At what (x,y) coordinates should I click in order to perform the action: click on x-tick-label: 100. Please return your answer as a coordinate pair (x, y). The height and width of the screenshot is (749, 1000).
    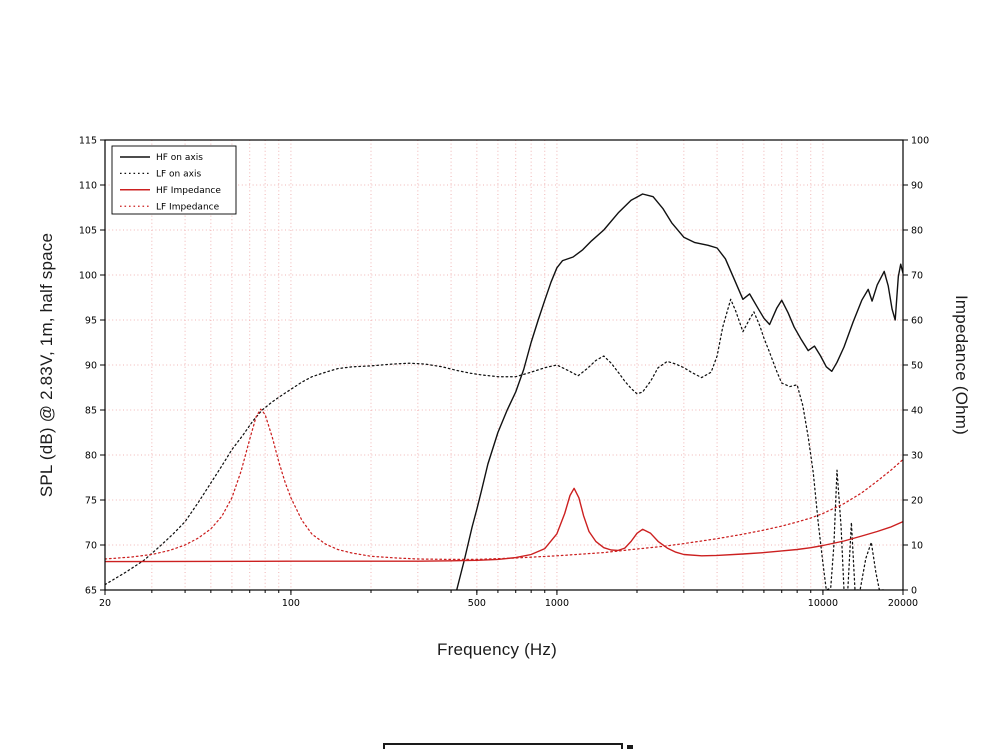
    Looking at the image, I should click on (291, 603).